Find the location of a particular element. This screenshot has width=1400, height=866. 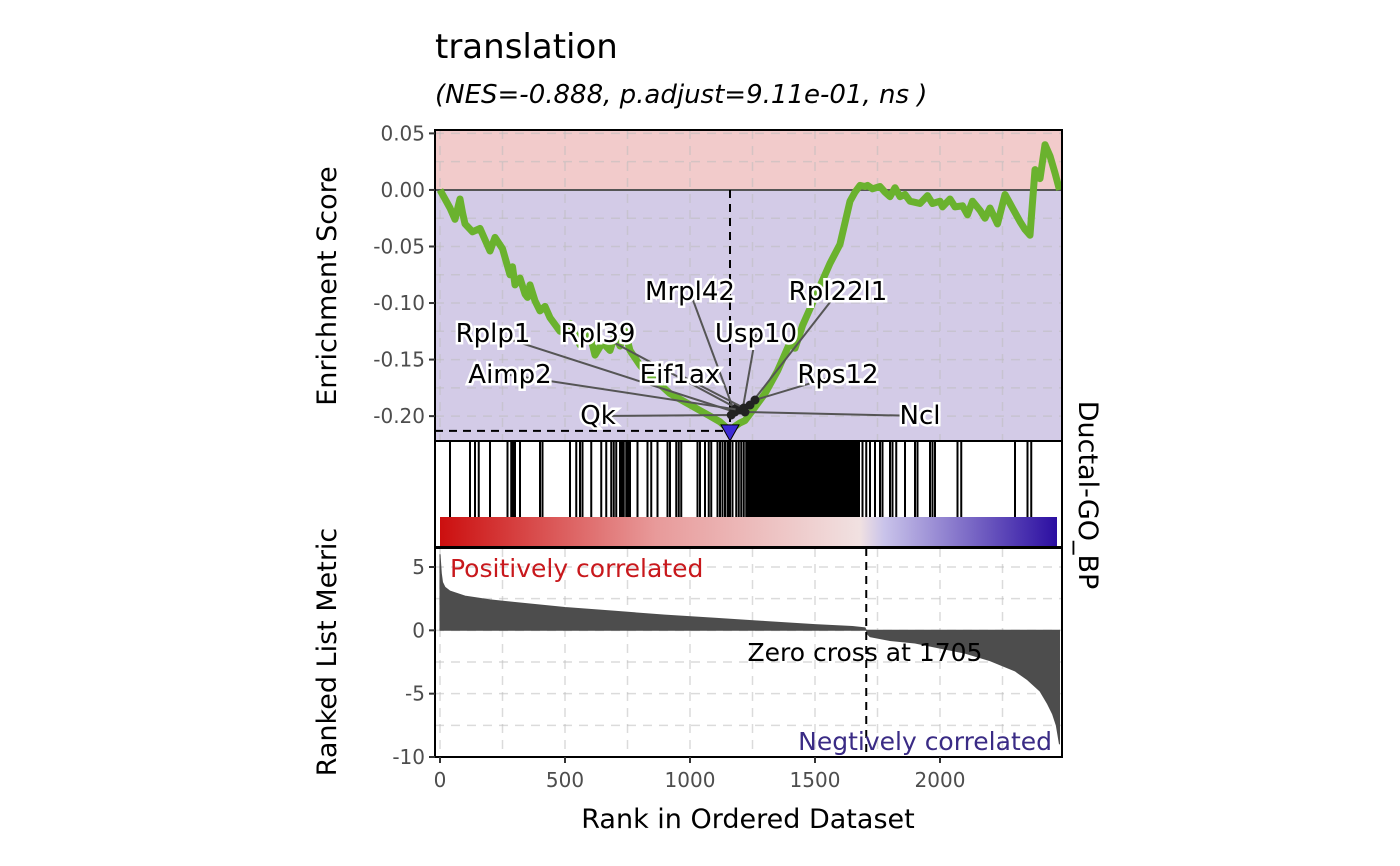

zero-cross-label: Zero cross at 1705 is located at coordinates (865, 652).